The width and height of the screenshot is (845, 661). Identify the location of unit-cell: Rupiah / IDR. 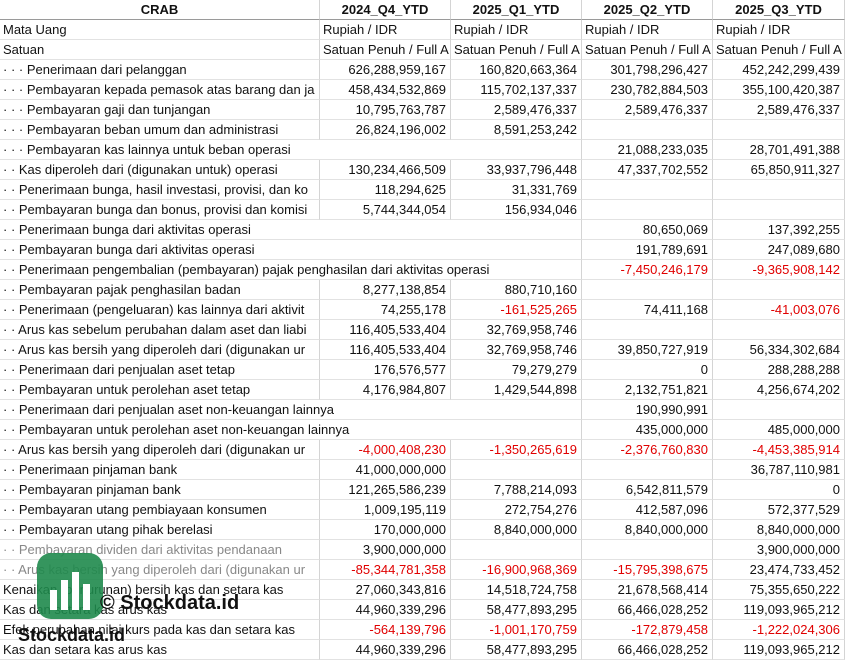
(516, 30).